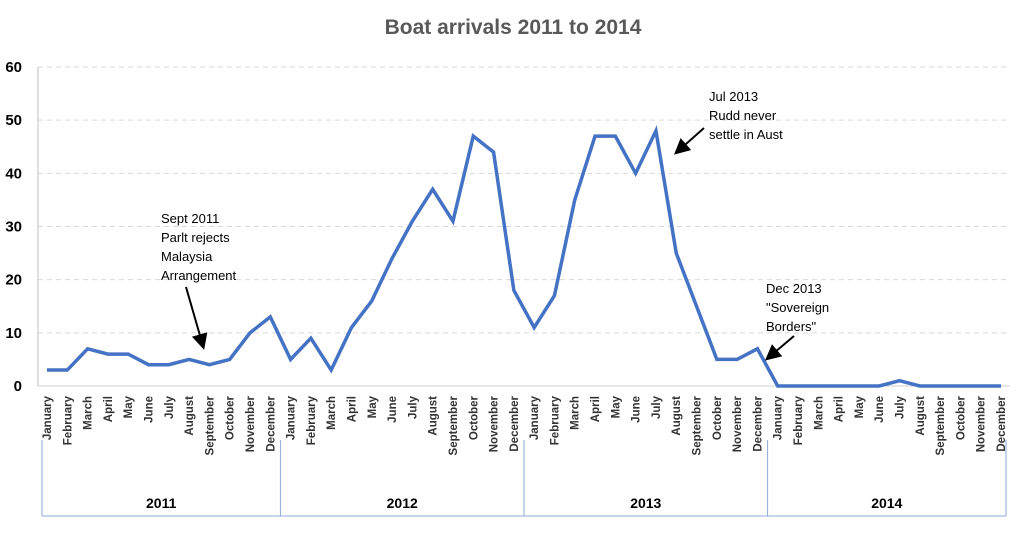  I want to click on annotation-text: Parlt rejects, so click(195, 237).